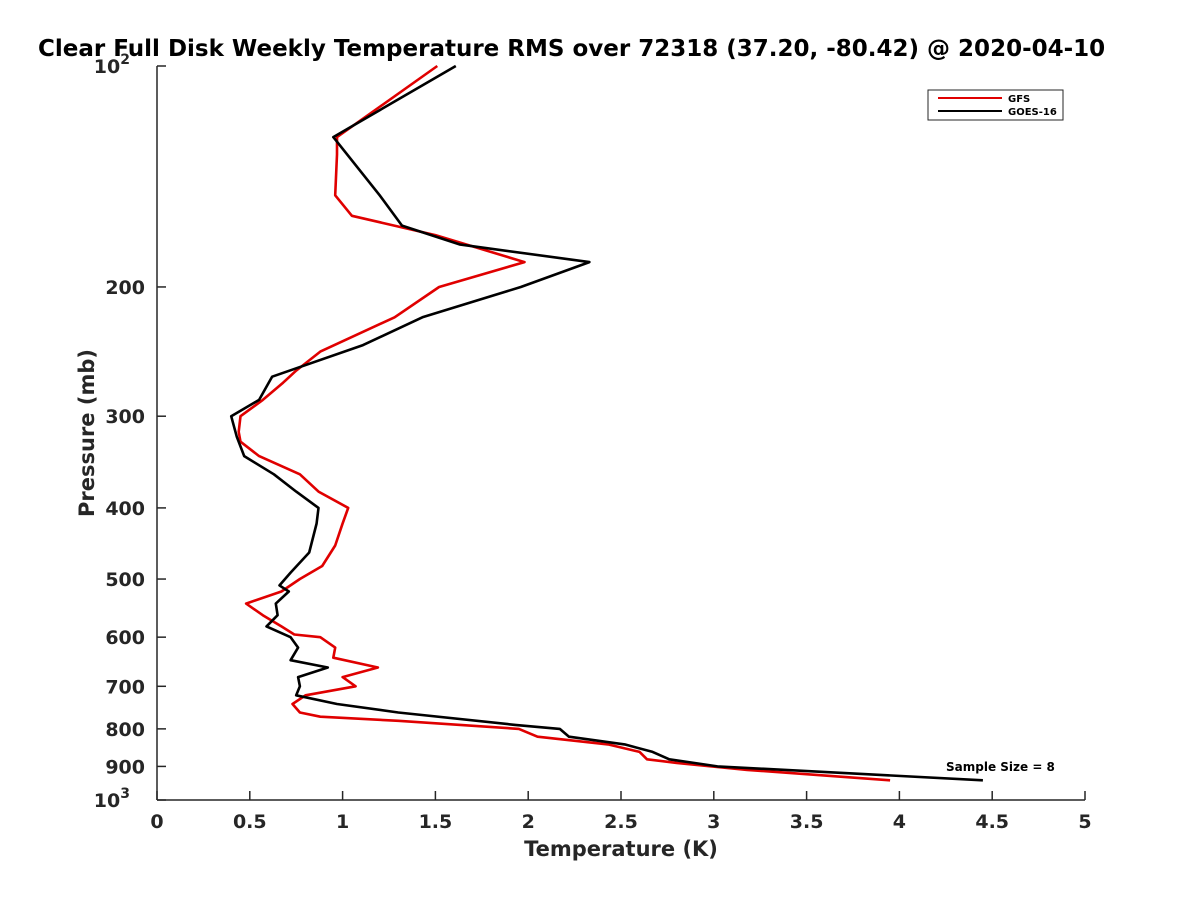 The image size is (1200, 900). Describe the element at coordinates (87, 433) in the screenshot. I see `y-axis-label: Pressure (mb)` at that location.